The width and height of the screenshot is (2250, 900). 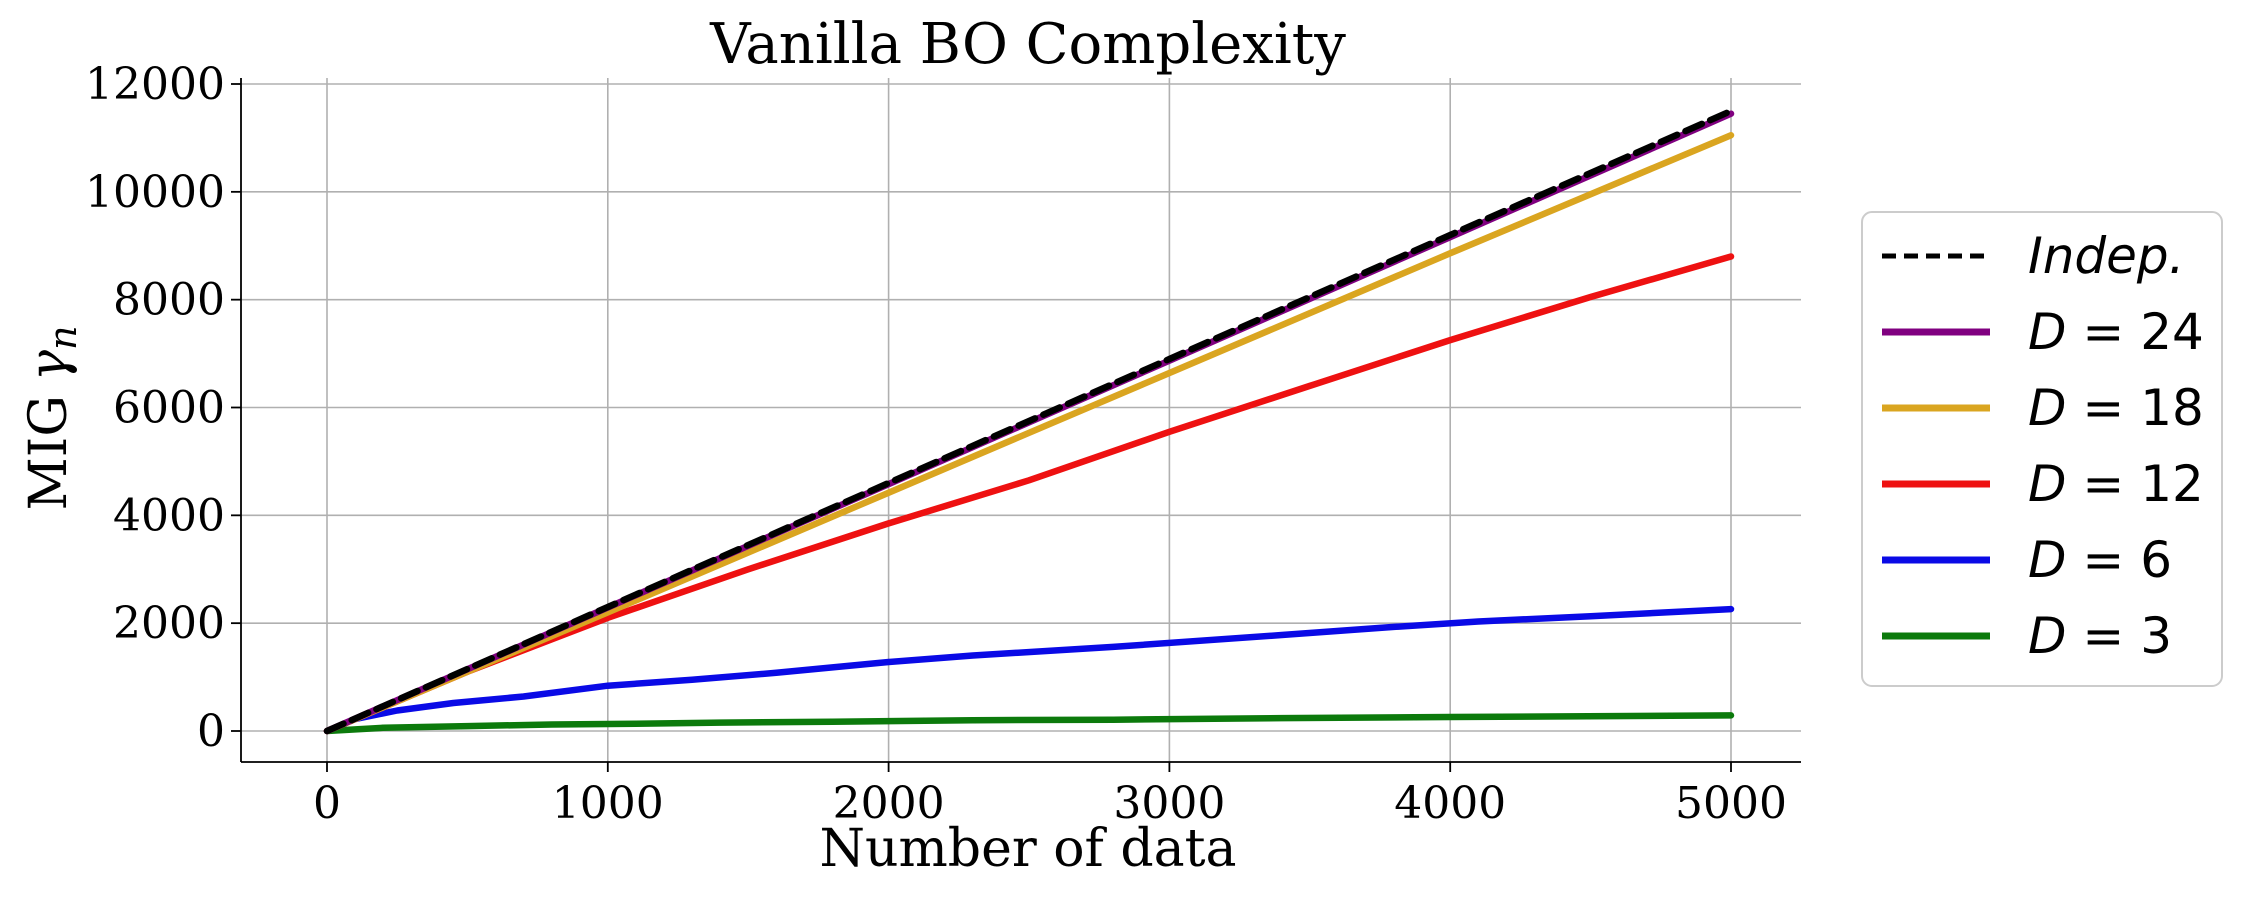 What do you see at coordinates (2116, 408) in the screenshot?
I see `legend-label-d-18: D = 18` at bounding box center [2116, 408].